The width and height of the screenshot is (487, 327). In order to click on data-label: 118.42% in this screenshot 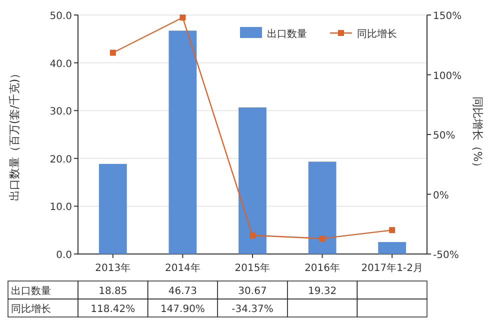, I will do `click(113, 309)`.